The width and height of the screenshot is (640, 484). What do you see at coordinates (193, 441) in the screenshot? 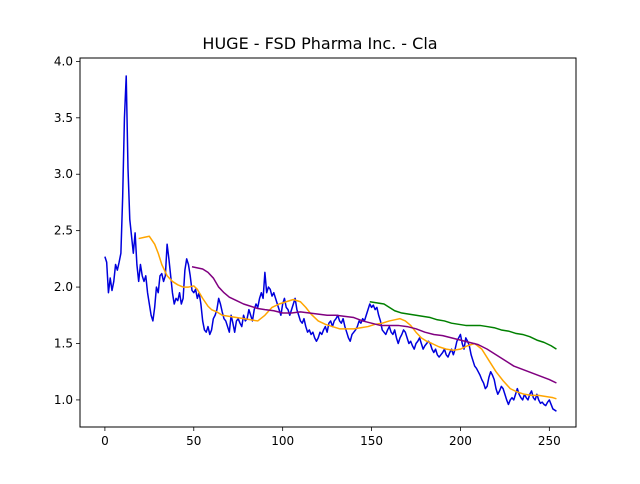
I see `x-tick-label: 50` at bounding box center [193, 441].